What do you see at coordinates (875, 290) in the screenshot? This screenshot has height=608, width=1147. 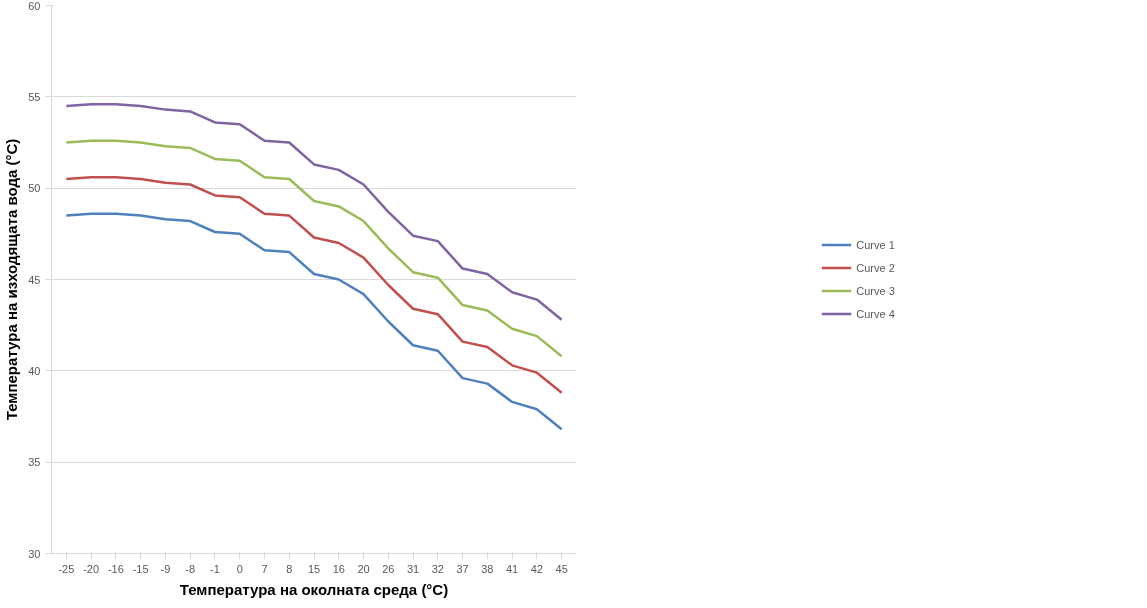 I see `legend-label: Curve 3` at bounding box center [875, 290].